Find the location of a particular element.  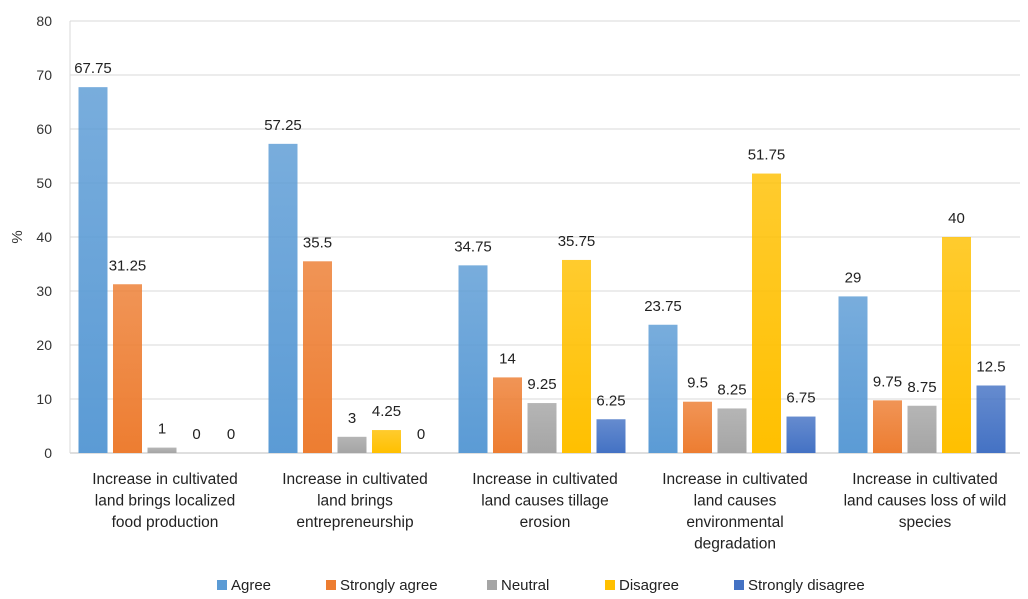

legend-label: Disagree is located at coordinates (649, 585).